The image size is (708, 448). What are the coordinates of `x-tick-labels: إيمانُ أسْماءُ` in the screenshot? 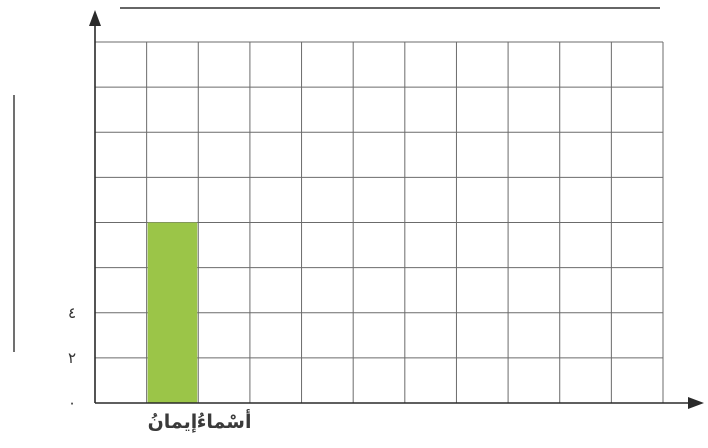 It's located at (200, 421).